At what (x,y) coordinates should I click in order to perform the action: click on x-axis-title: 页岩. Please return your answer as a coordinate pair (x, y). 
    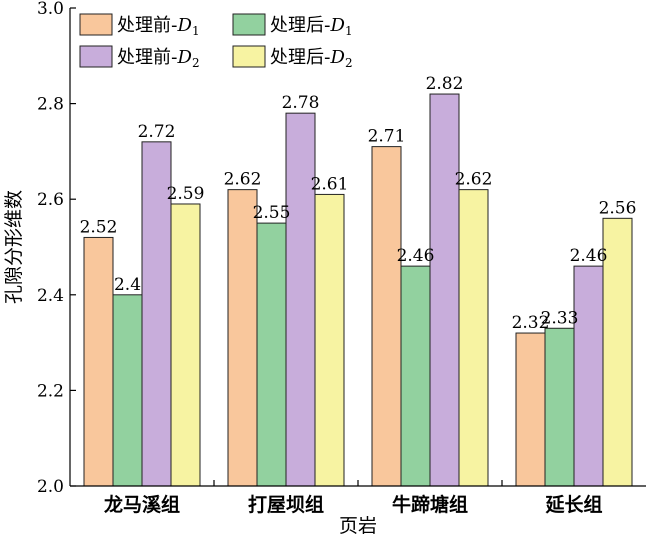
    Looking at the image, I should click on (358, 526).